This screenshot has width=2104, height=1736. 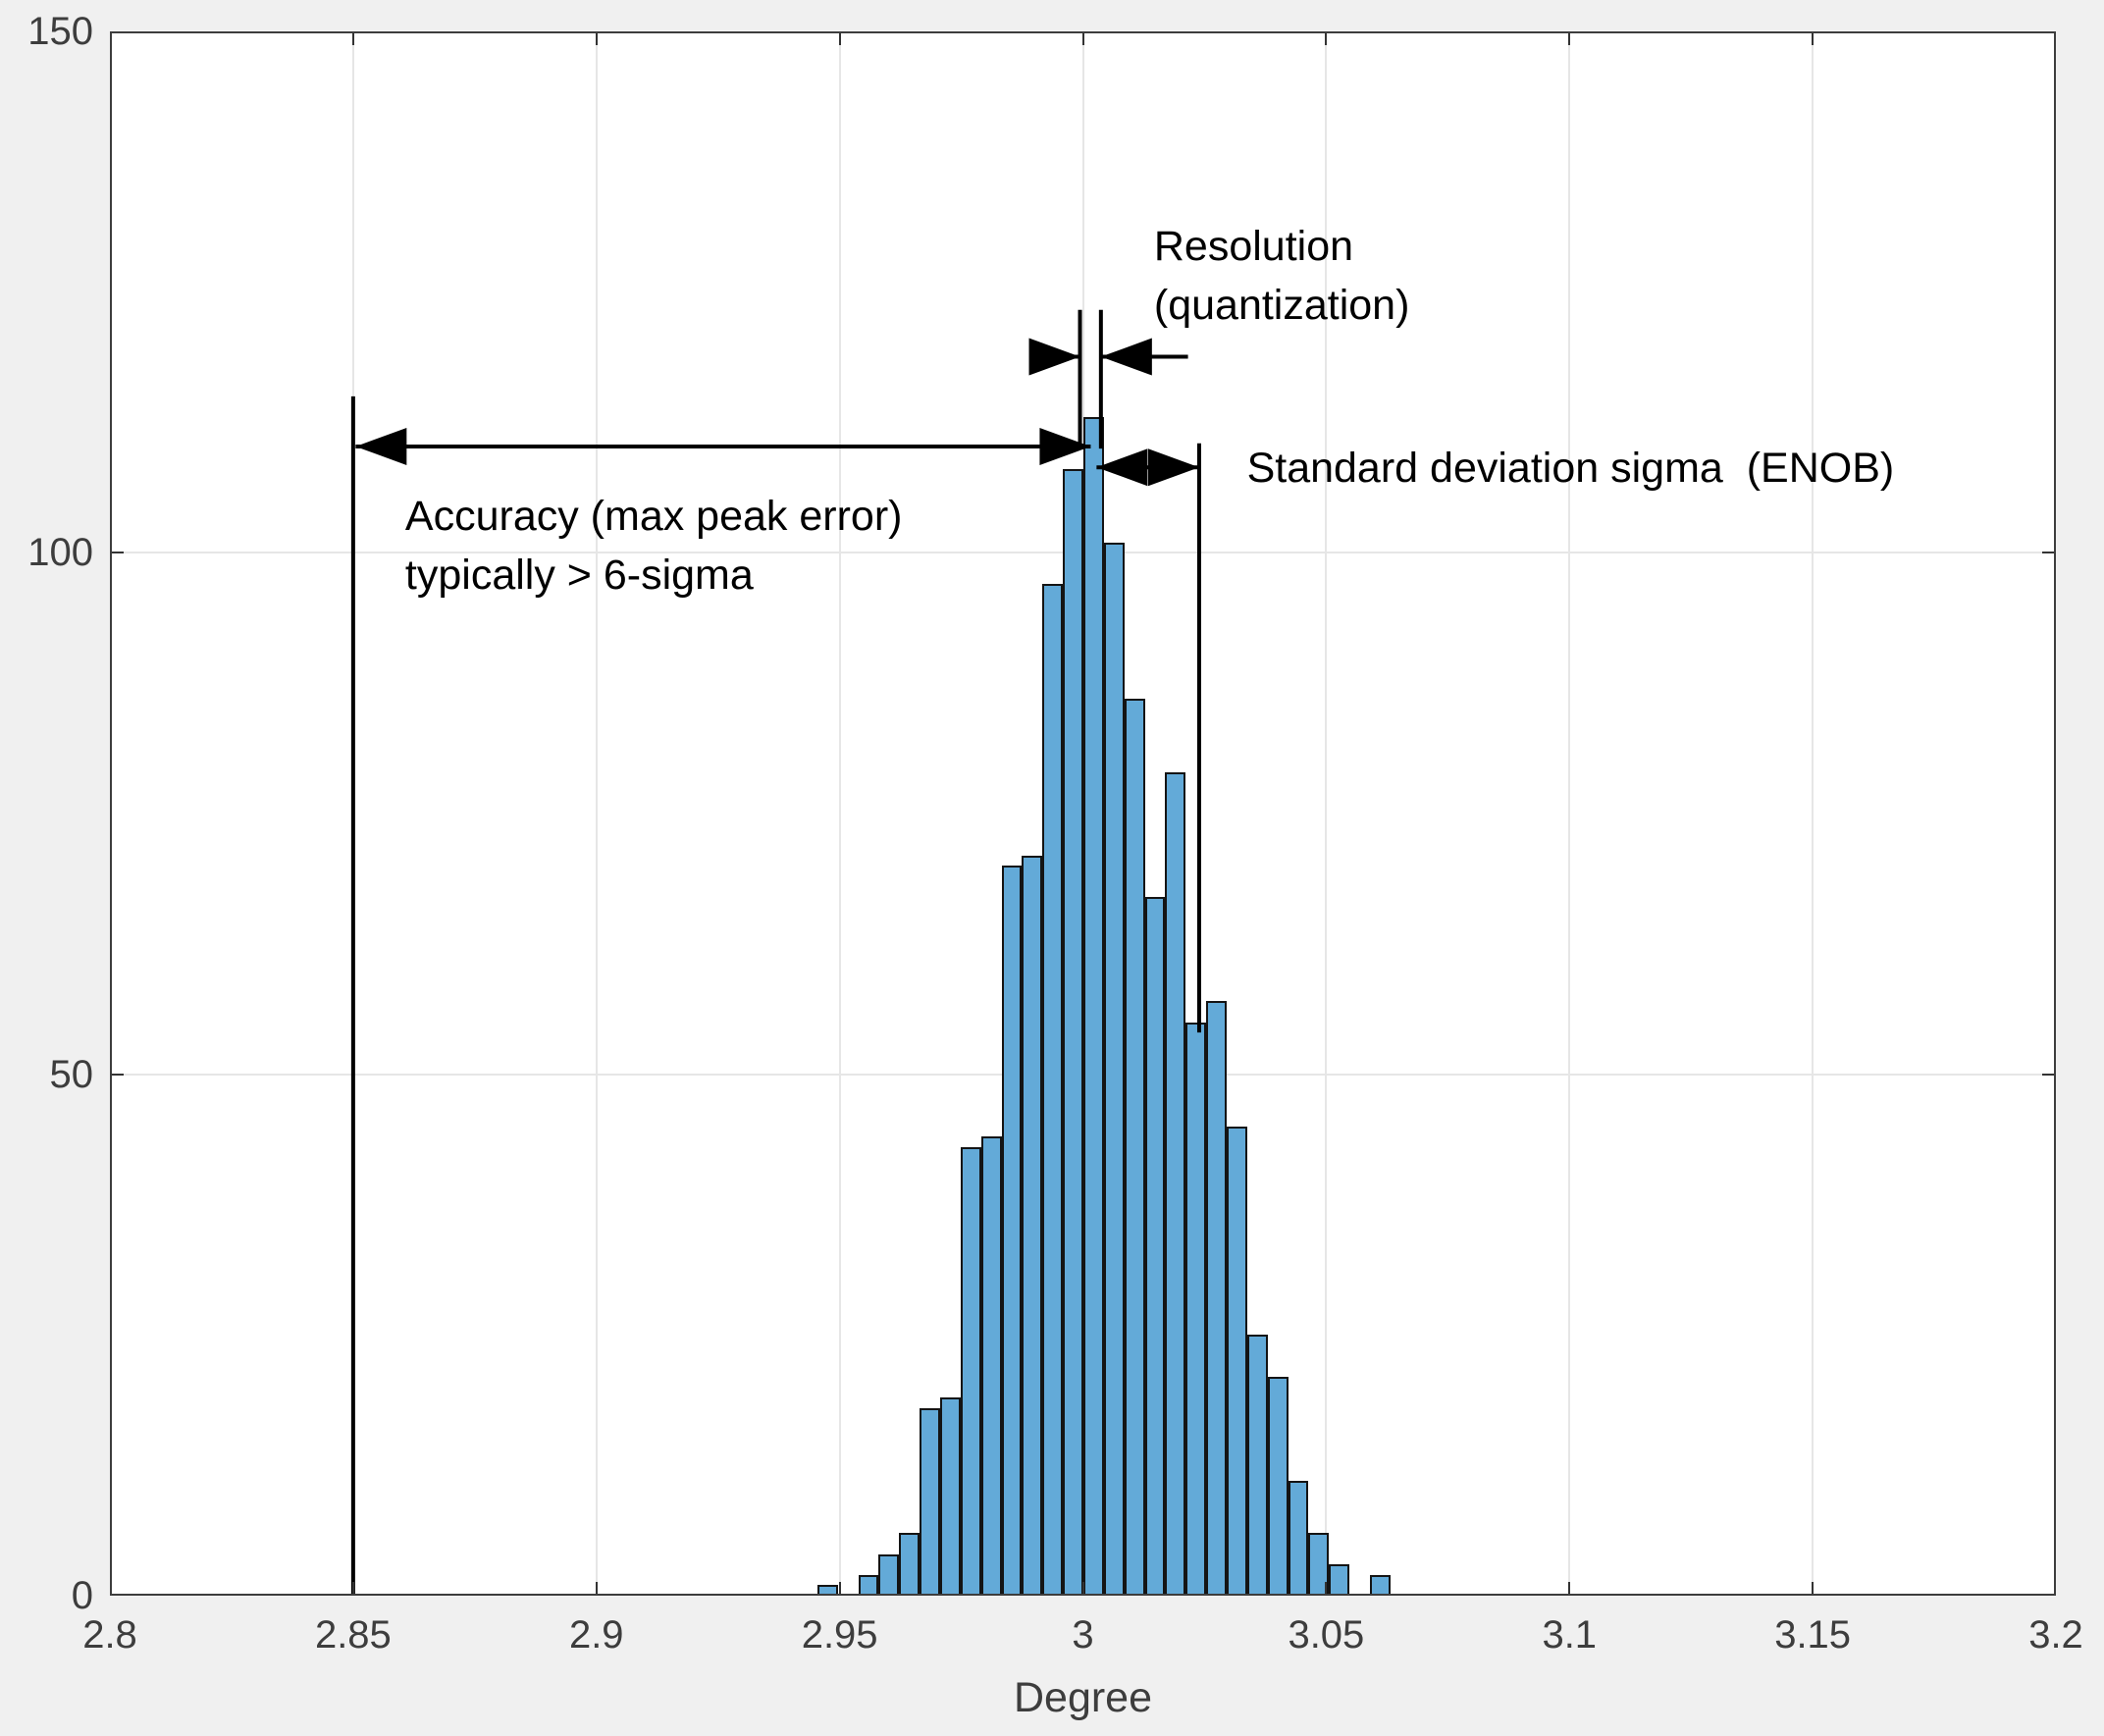 I want to click on y-tick-label: 150, so click(x=60, y=31).